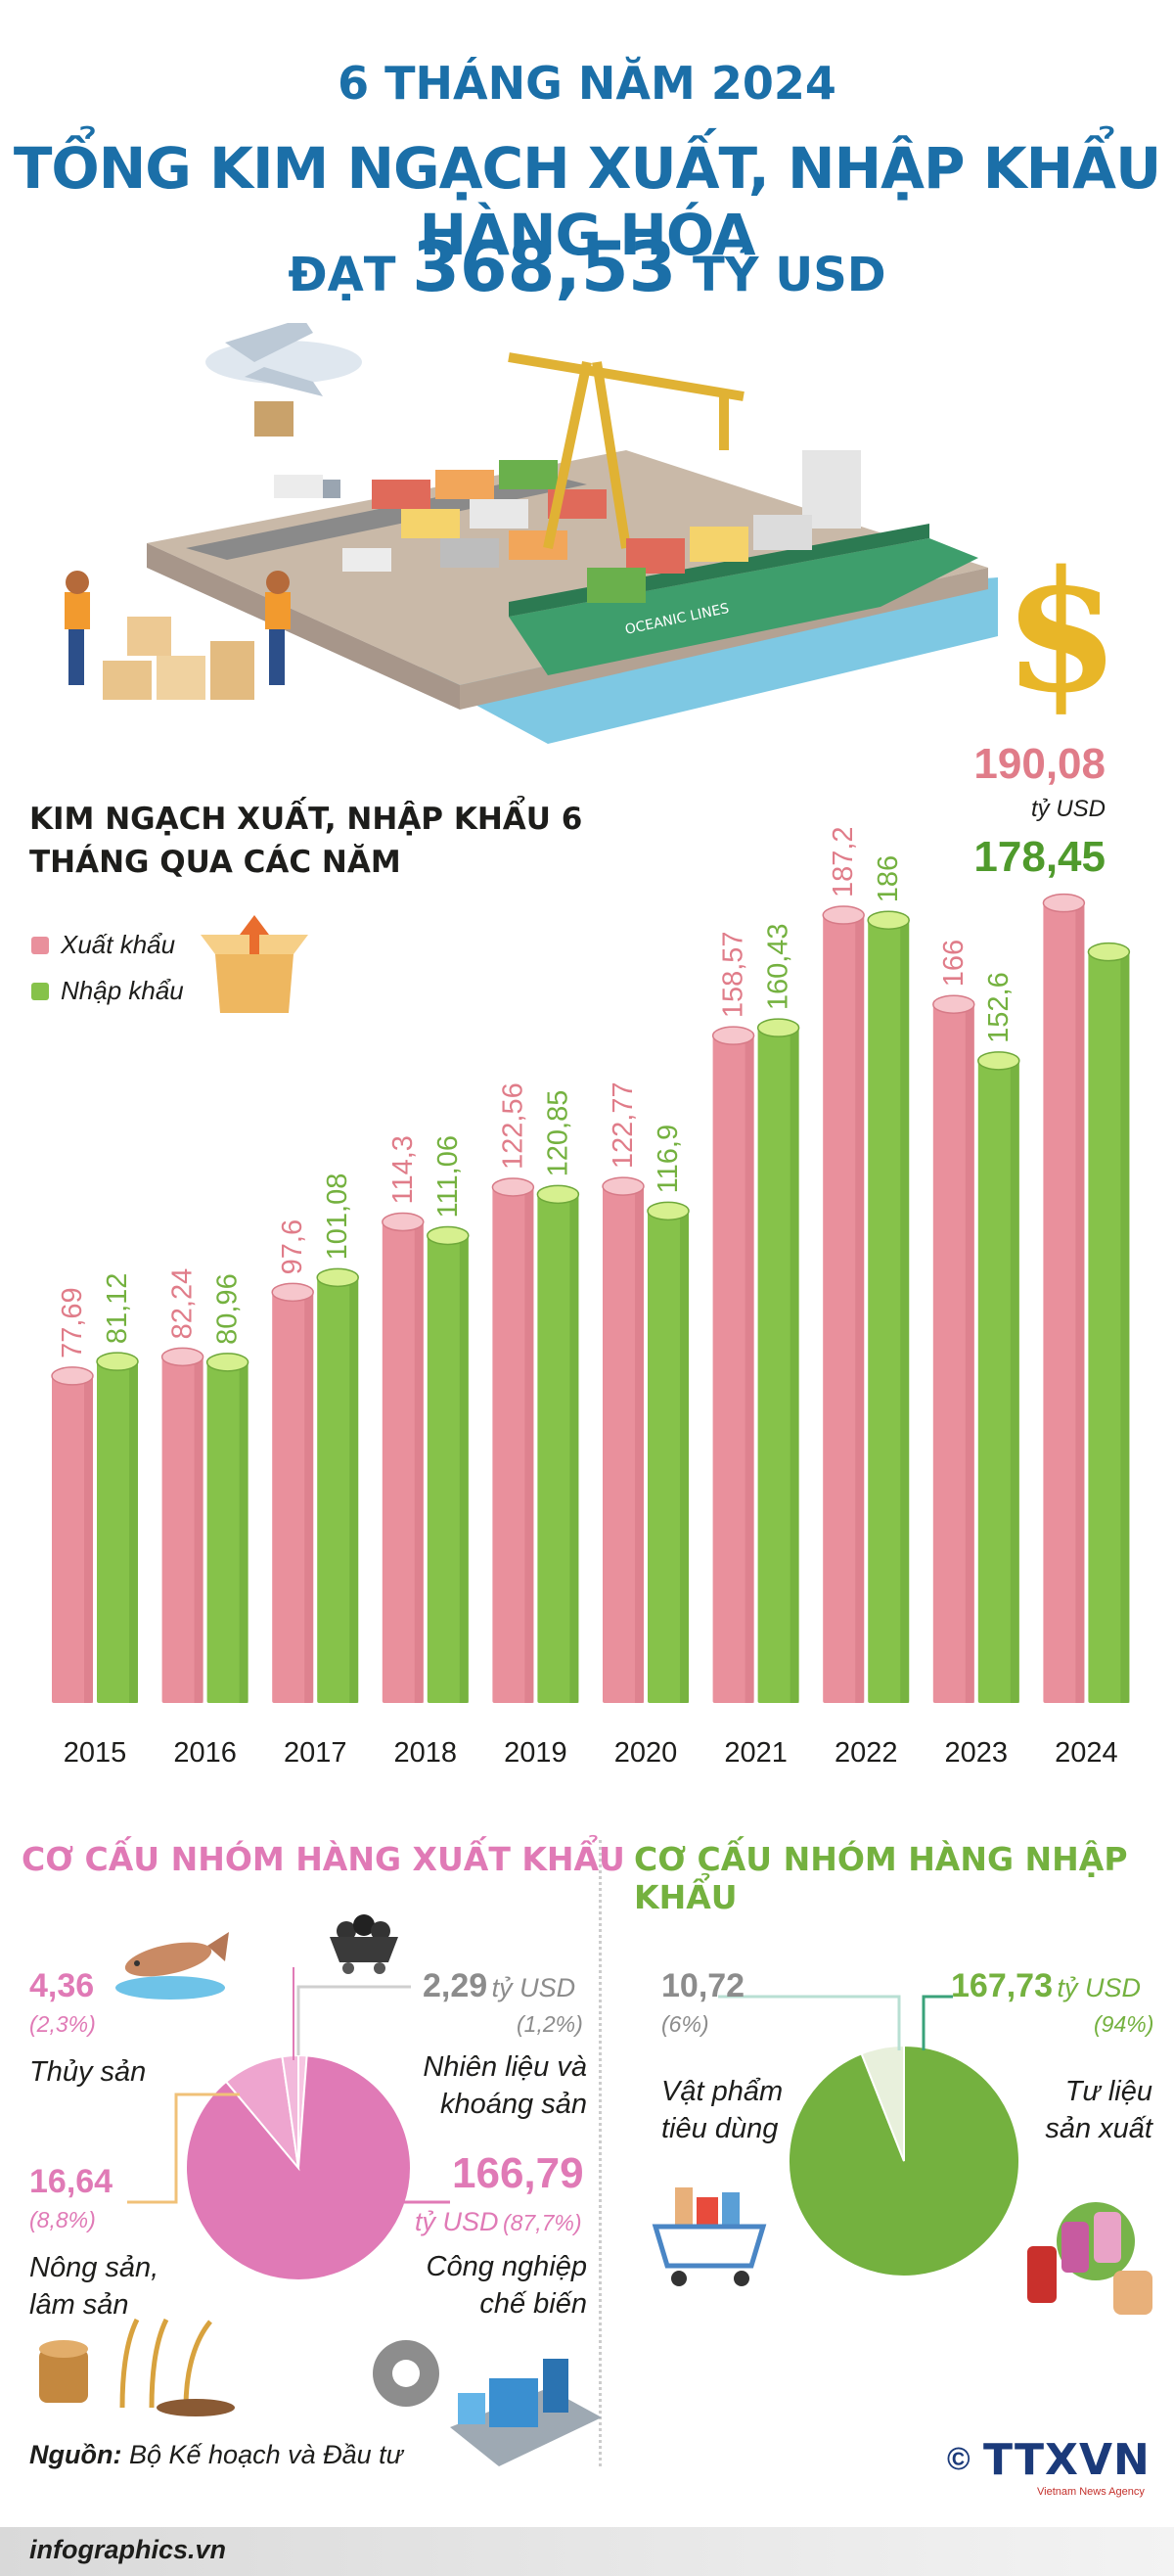 The image size is (1174, 2576). I want to click on bar-label: 82,24, so click(183, 1304).